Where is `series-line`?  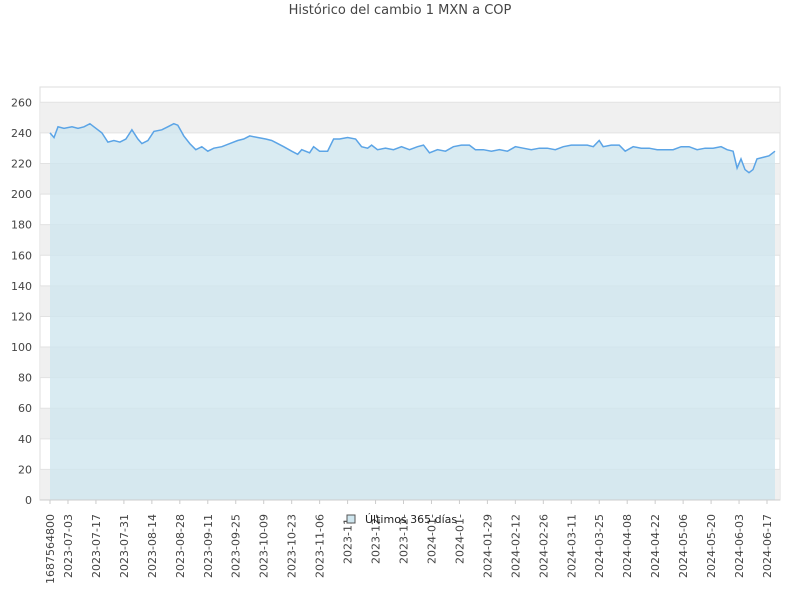 series-line is located at coordinates (412, 148).